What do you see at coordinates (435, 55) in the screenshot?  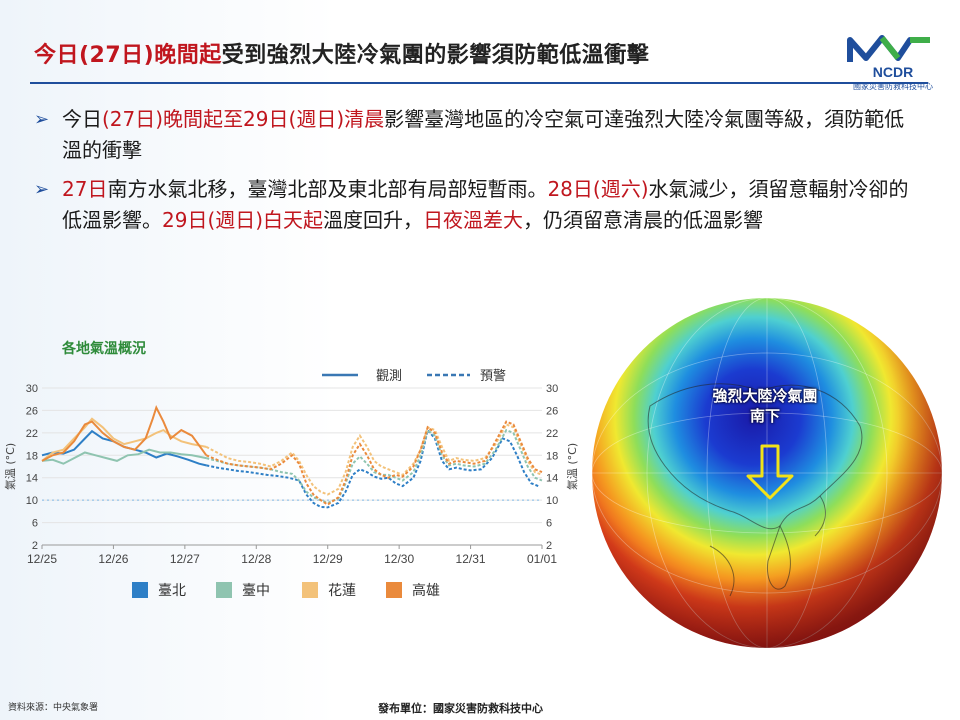 I see `title-rest: 受到強烈大陸冷氣團的影響須防範低溫衝擊` at bounding box center [435, 55].